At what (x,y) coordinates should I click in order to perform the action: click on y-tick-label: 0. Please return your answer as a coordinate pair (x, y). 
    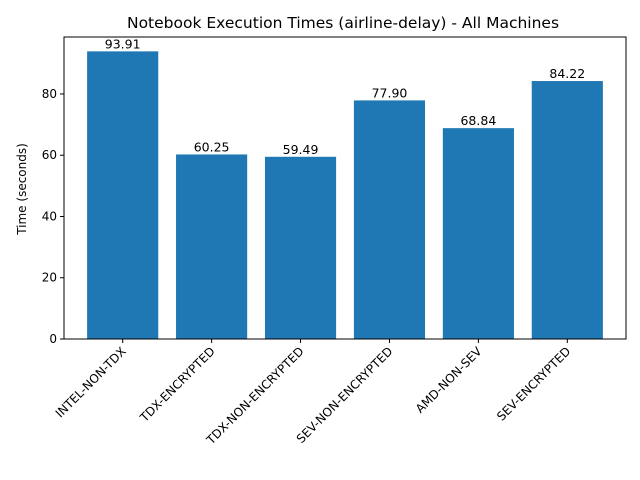
    Looking at the image, I should click on (53, 339).